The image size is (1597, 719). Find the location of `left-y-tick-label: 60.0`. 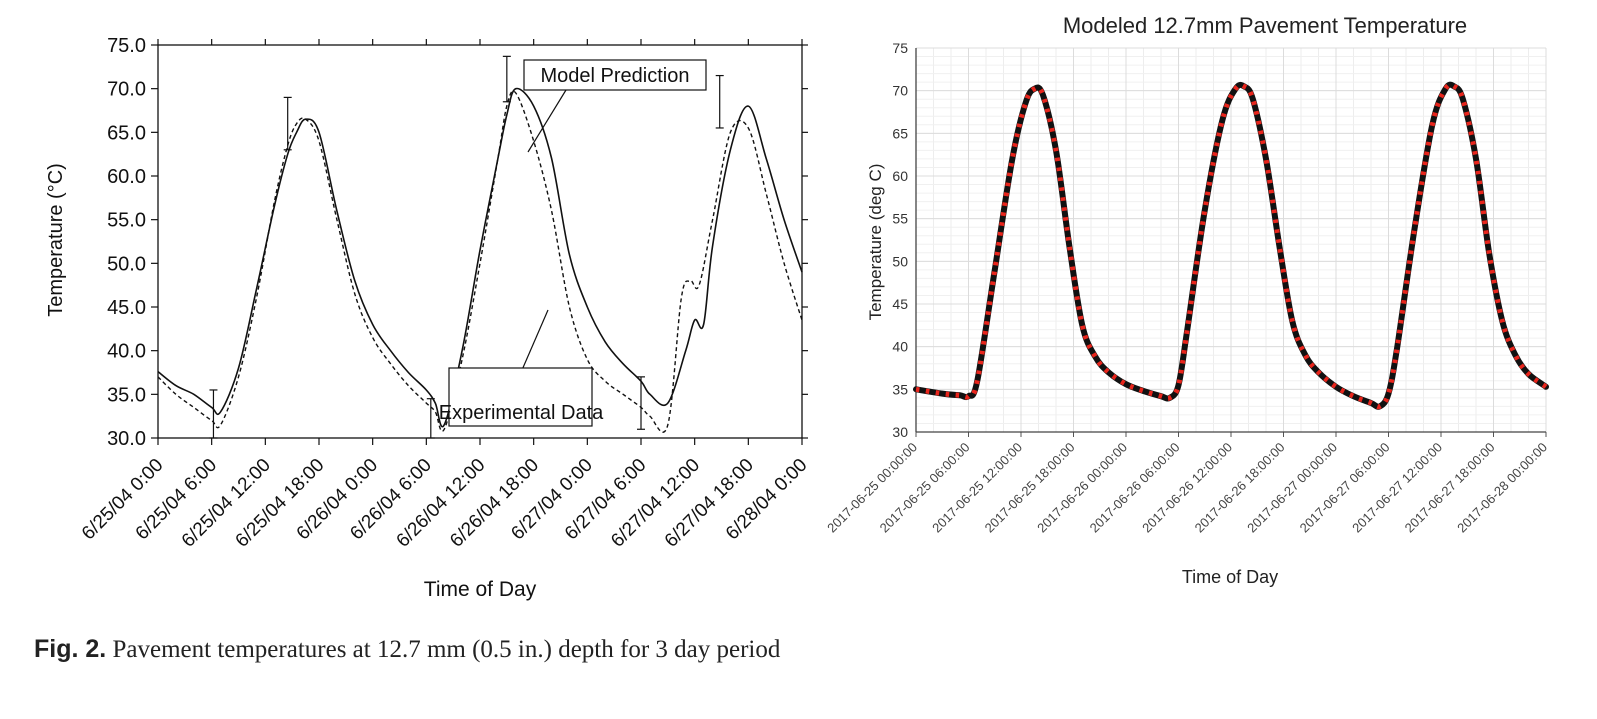

left-y-tick-label: 60.0 is located at coordinates (126, 177).